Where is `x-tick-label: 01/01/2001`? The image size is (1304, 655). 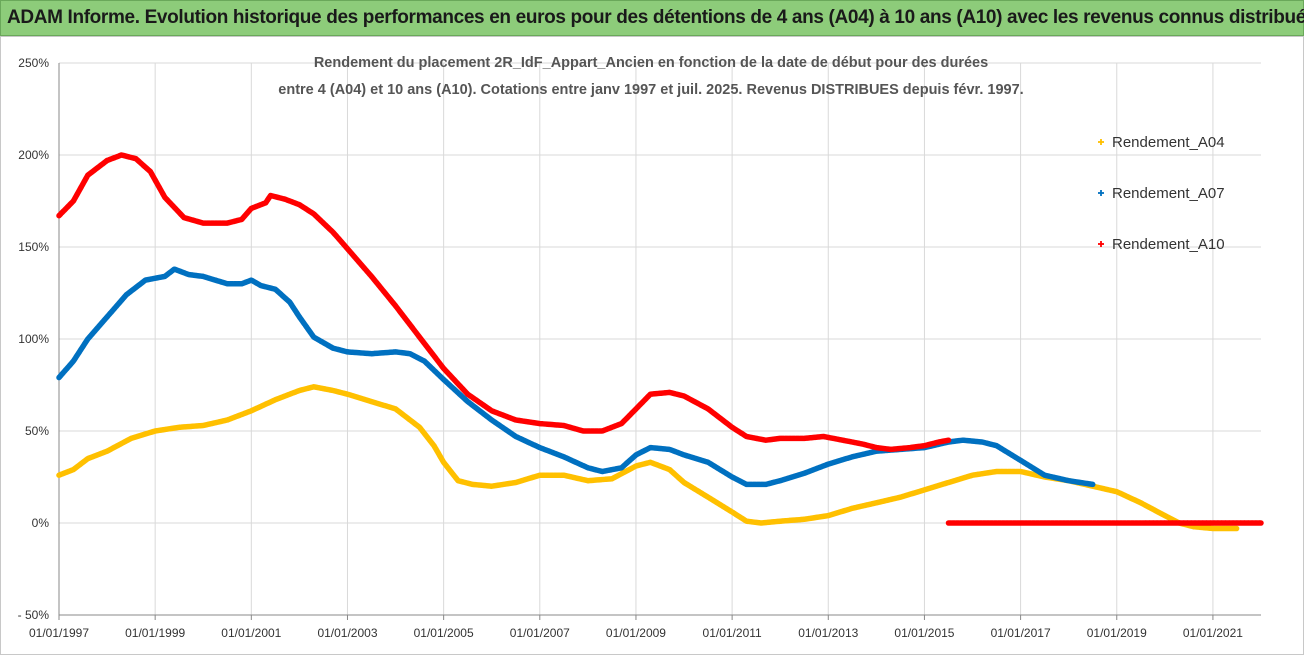
x-tick-label: 01/01/2001 is located at coordinates (251, 633).